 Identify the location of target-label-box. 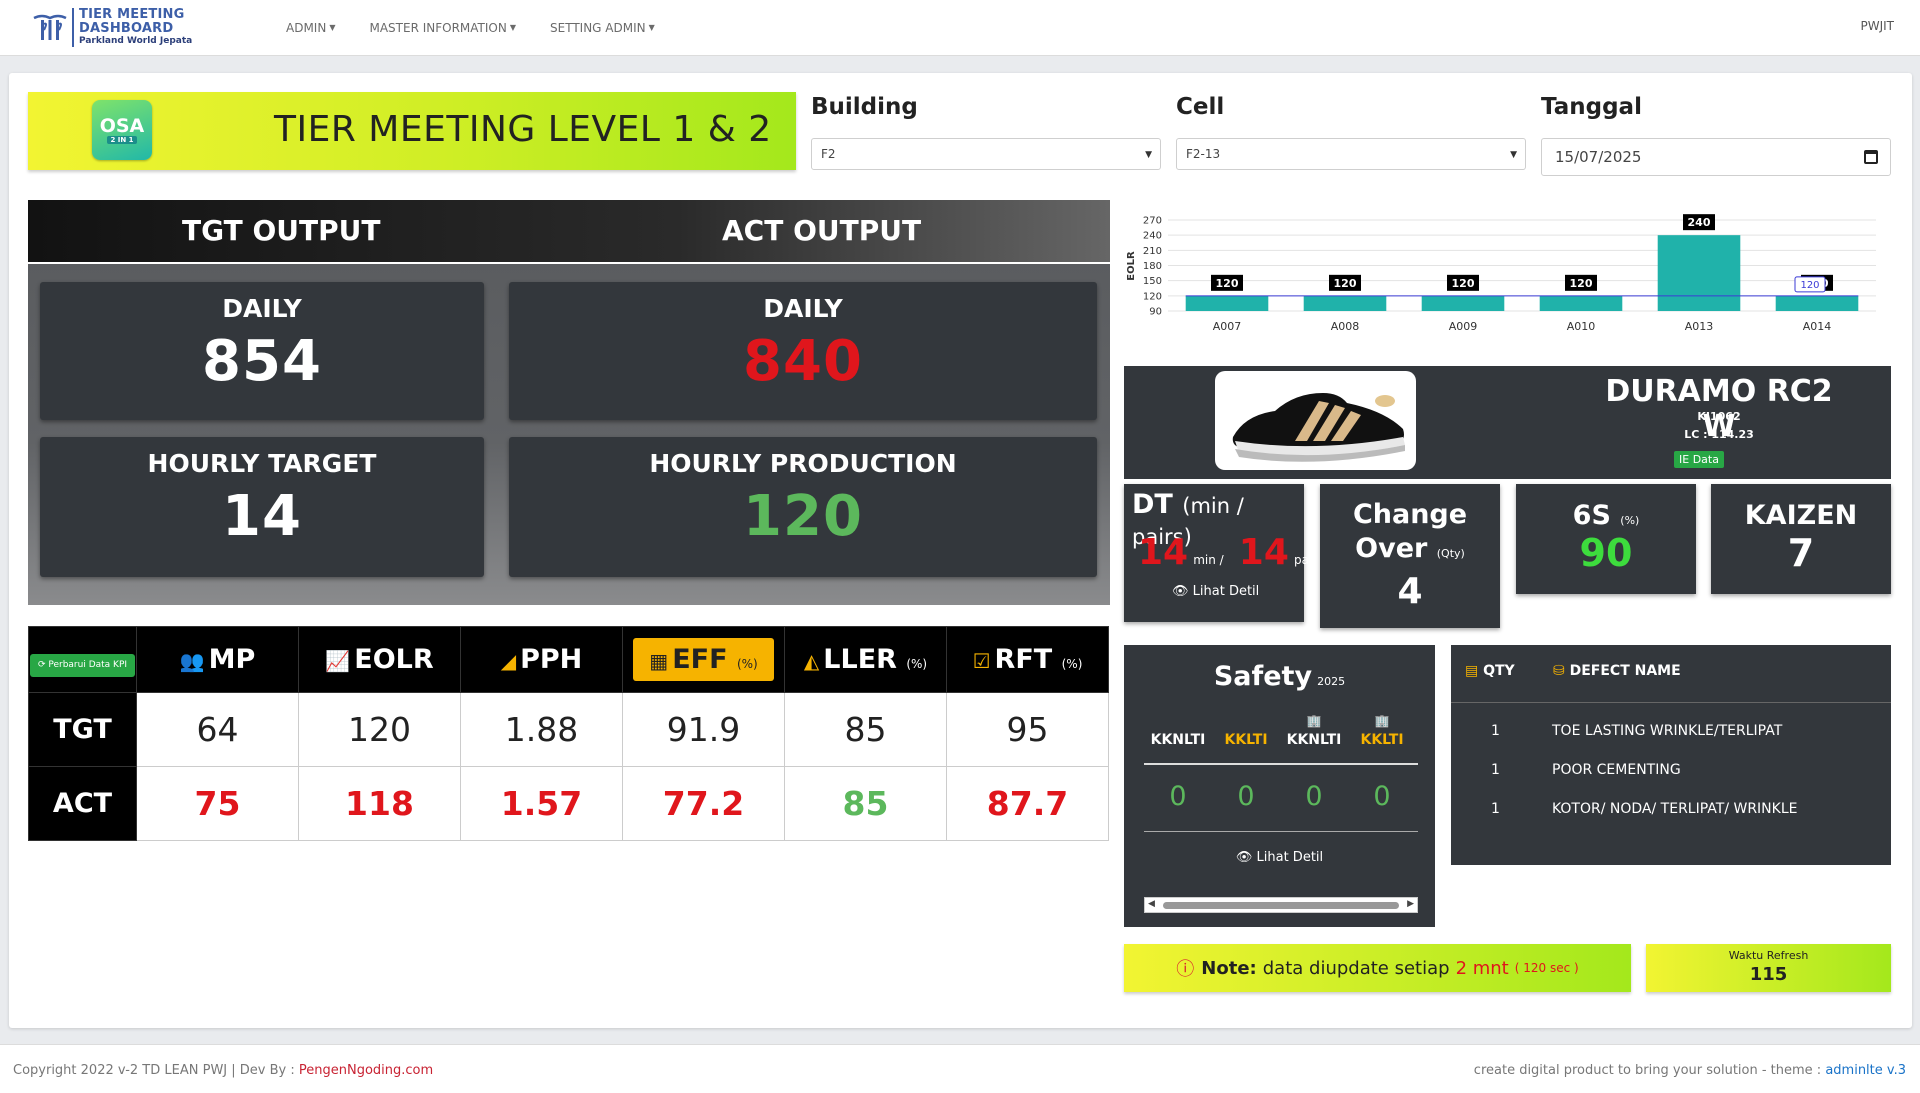
(1810, 284).